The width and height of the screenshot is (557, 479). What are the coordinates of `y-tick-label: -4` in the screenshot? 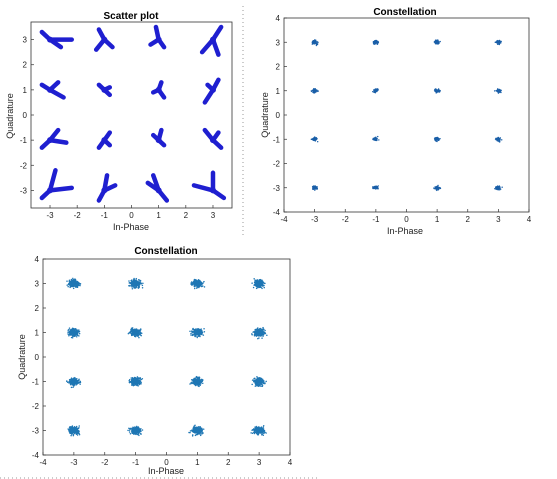 It's located at (36, 455).